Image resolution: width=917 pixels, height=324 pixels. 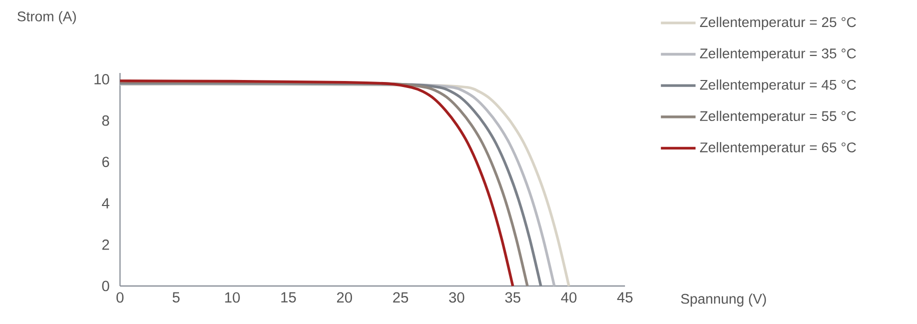 What do you see at coordinates (778, 149) in the screenshot?
I see `legend-label: Zellentemperatur = 65 °C` at bounding box center [778, 149].